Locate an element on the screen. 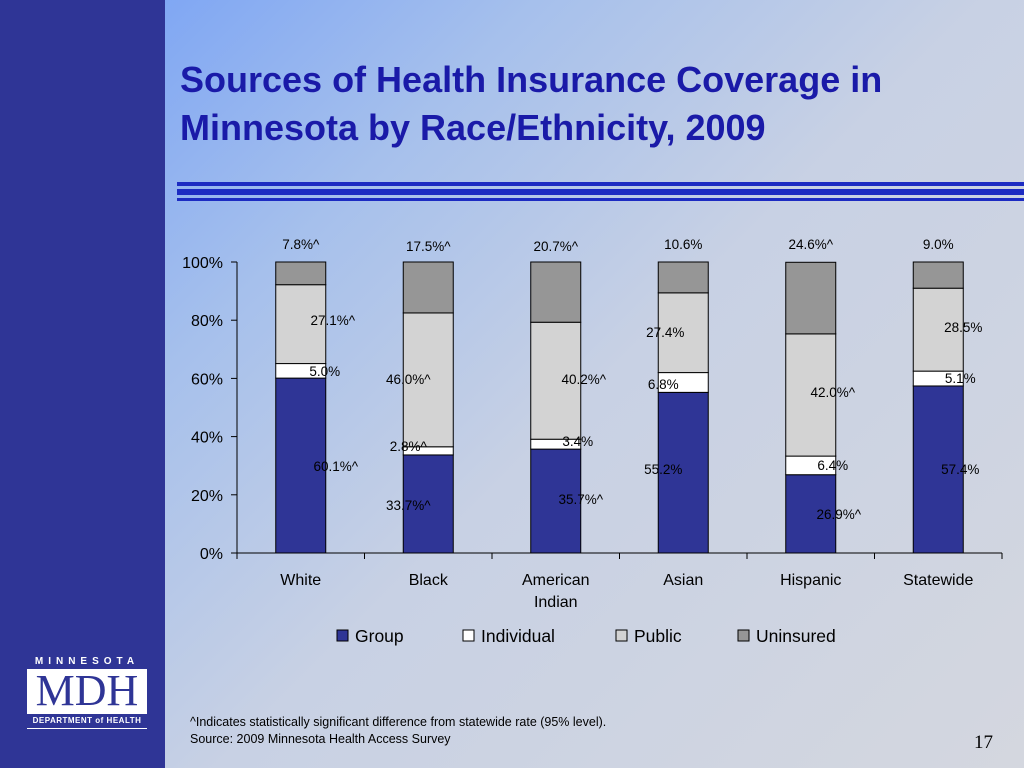 This screenshot has height=768, width=1024. data-label-individual: 5.0% is located at coordinates (324, 371).